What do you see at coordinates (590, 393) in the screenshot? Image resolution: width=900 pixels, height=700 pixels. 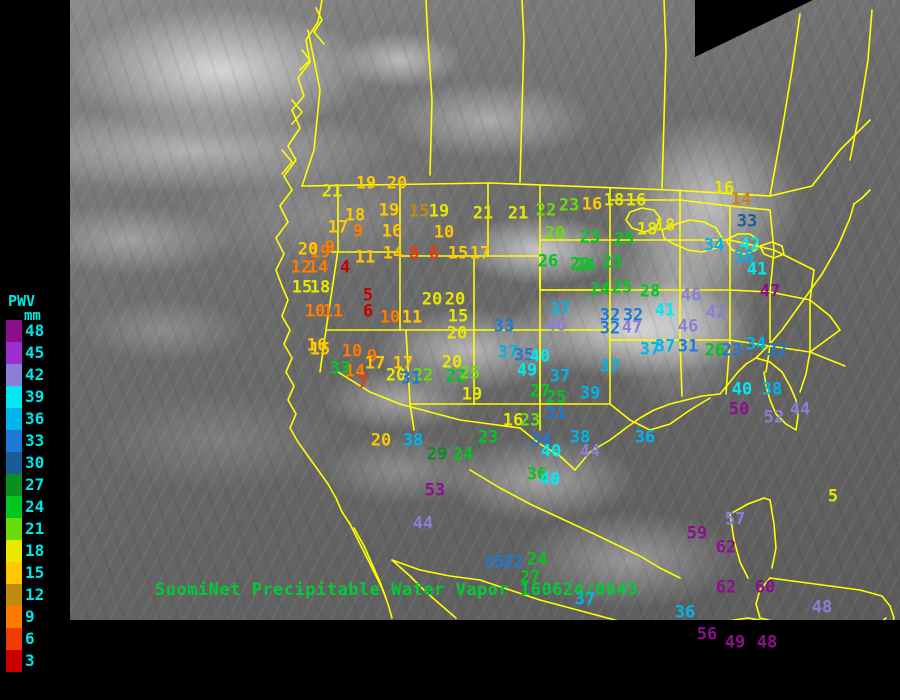 I see `pwv-station-value: 39` at bounding box center [590, 393].